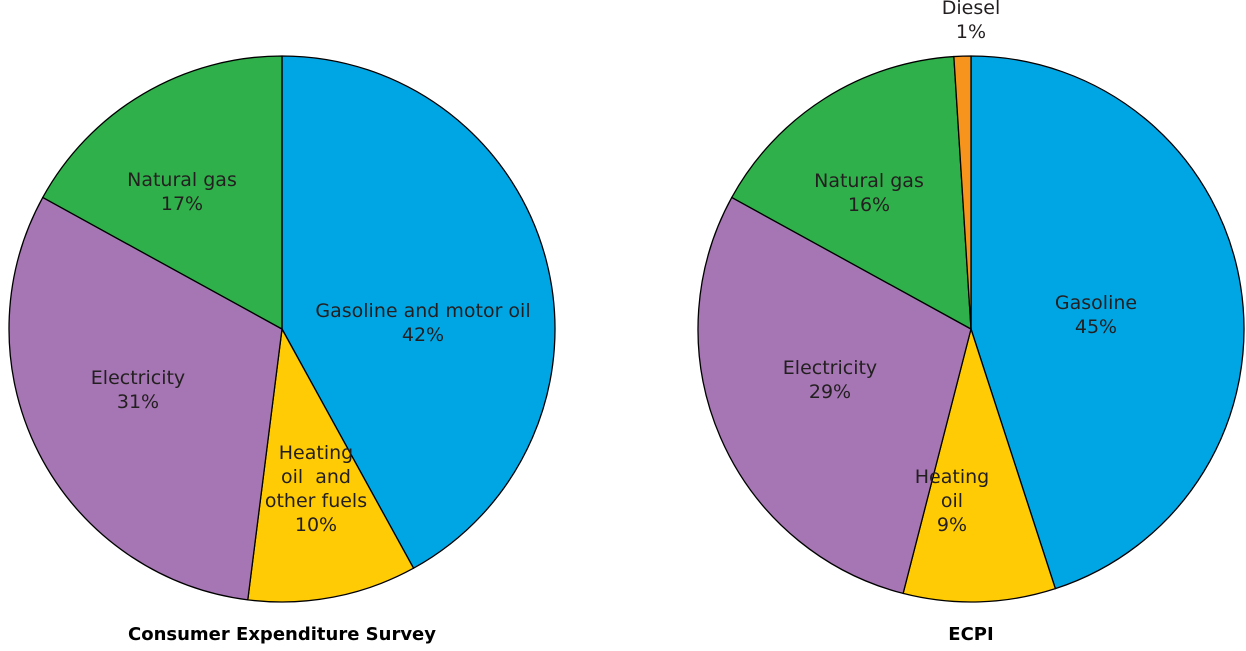 This screenshot has width=1246, height=651. I want to click on slice-label-natural-gas: Natural gas 16%, so click(869, 193).